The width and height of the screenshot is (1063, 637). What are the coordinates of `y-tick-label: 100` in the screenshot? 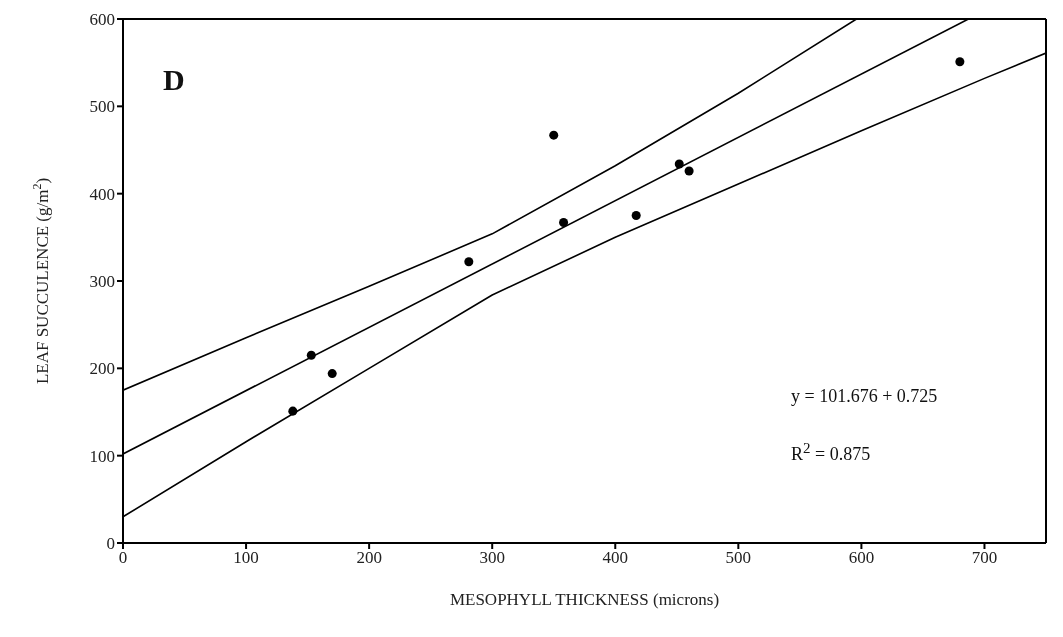 It's located at (102, 456).